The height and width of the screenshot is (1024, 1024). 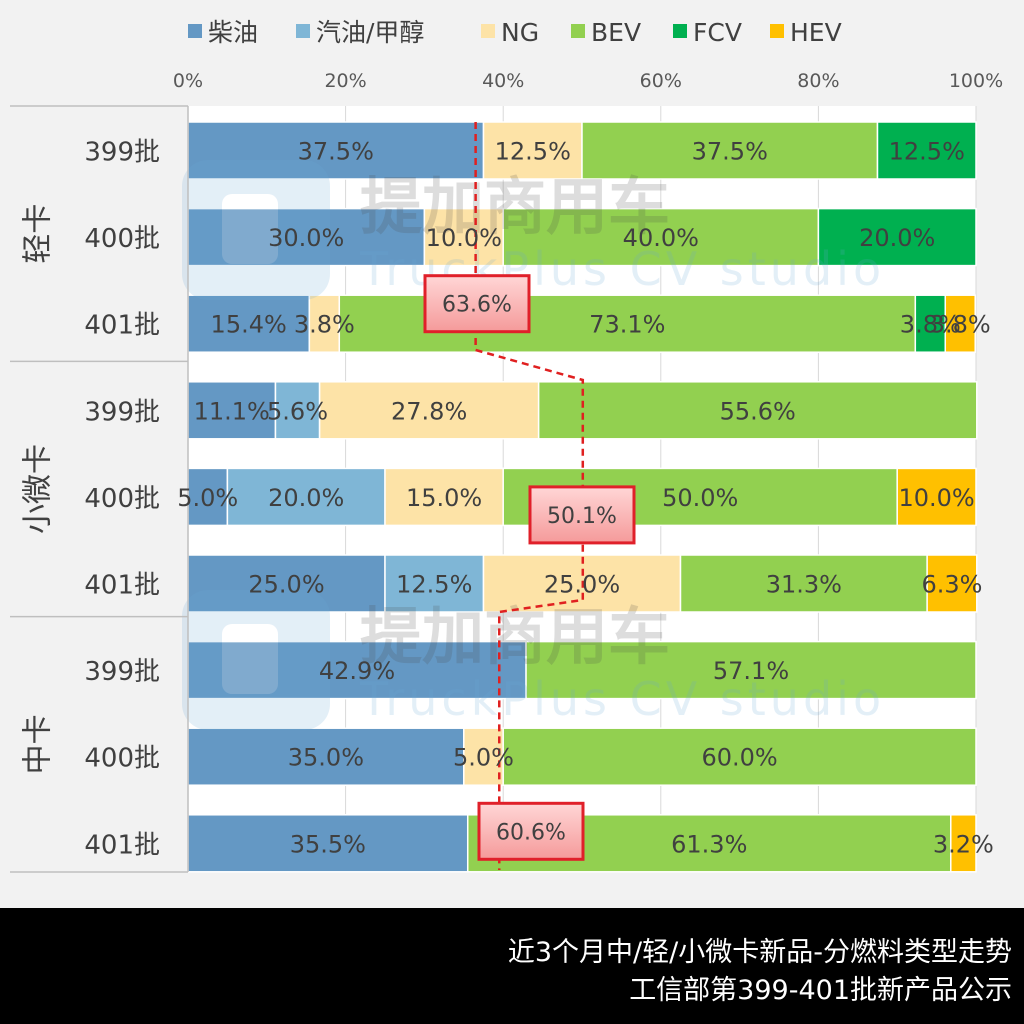 What do you see at coordinates (38, 489) in the screenshot?
I see `group-label: 小微卡` at bounding box center [38, 489].